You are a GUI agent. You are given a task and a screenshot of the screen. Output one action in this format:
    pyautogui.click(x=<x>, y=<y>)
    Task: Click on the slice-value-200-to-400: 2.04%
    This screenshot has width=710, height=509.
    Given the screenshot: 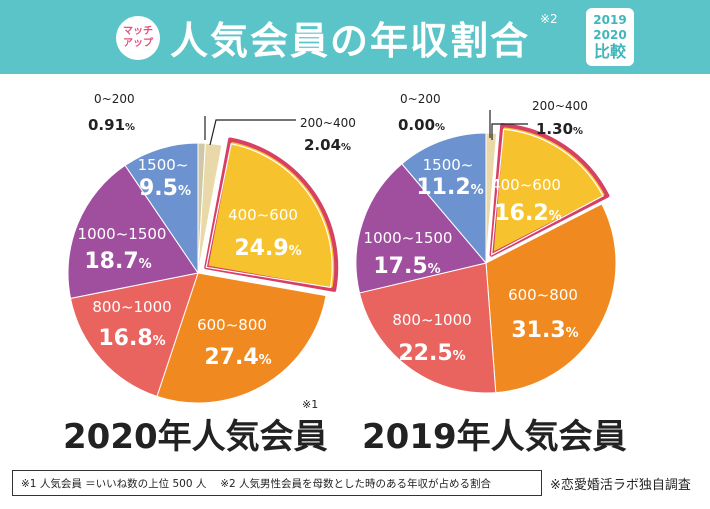 What is the action you would take?
    pyautogui.click(x=327, y=145)
    